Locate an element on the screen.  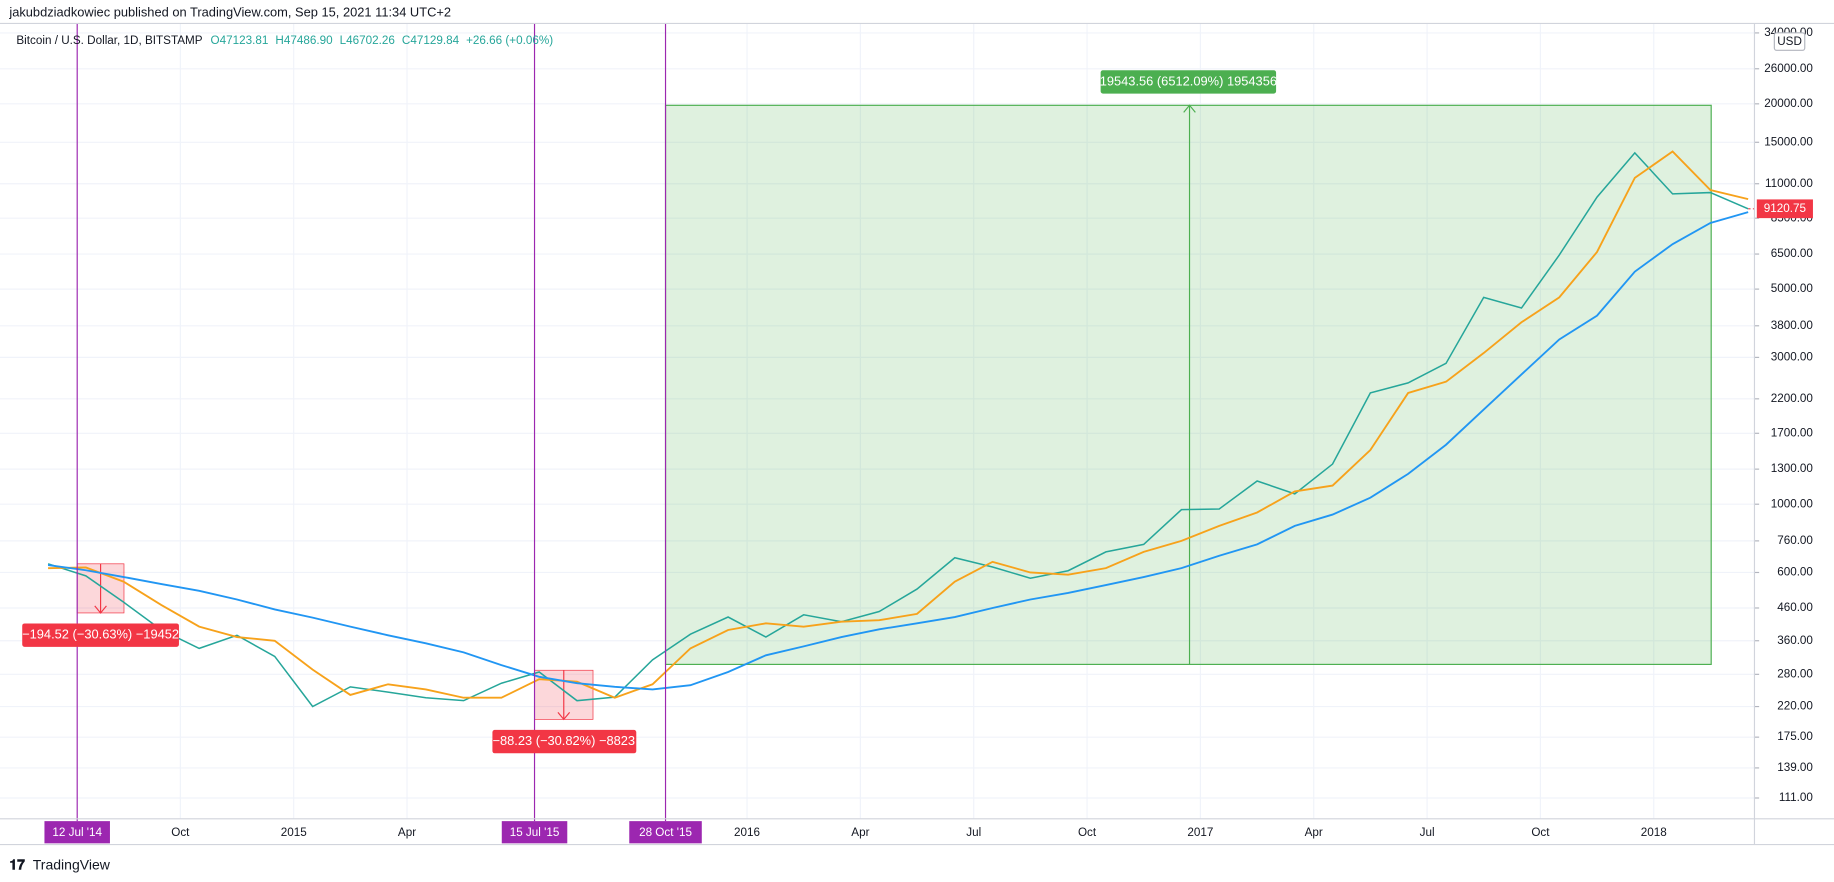
y-tick-label: 175.00 is located at coordinates (1795, 736).